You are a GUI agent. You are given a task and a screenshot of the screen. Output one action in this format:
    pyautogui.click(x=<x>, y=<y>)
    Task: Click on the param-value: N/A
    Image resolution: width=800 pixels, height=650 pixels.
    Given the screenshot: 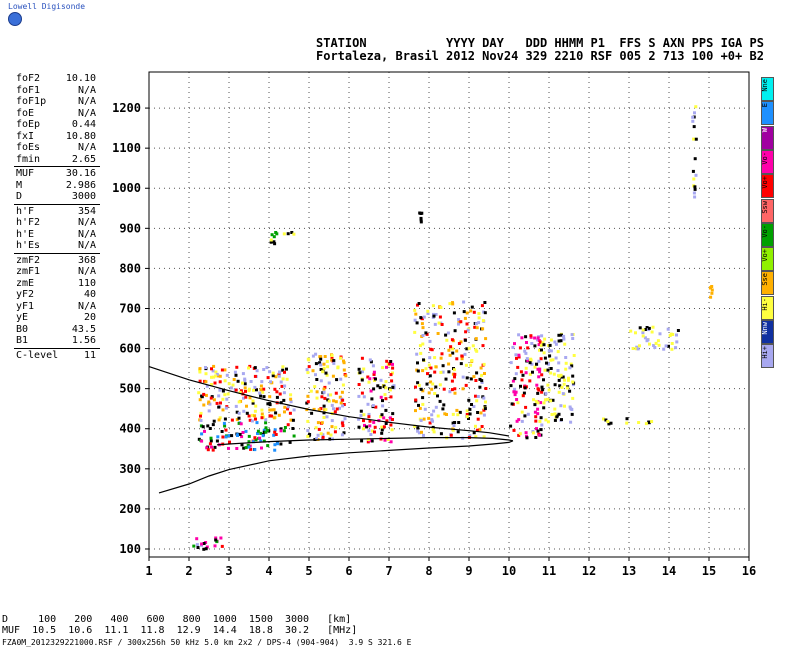 What is the action you would take?
    pyautogui.click(x=86, y=101)
    